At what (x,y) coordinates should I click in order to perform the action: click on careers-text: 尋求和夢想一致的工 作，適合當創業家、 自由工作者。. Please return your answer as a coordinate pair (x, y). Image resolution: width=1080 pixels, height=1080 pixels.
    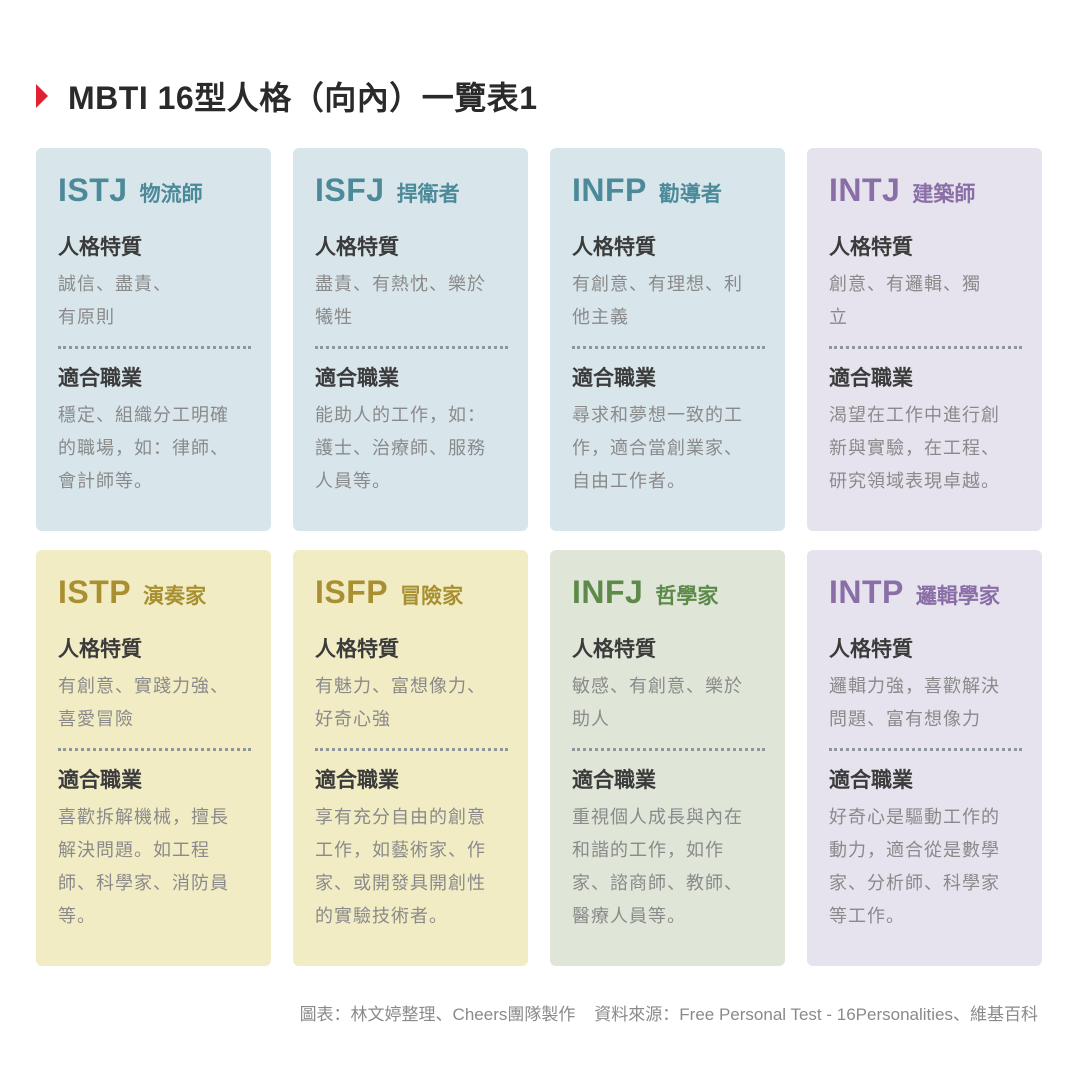
    Looking at the image, I should click on (668, 448).